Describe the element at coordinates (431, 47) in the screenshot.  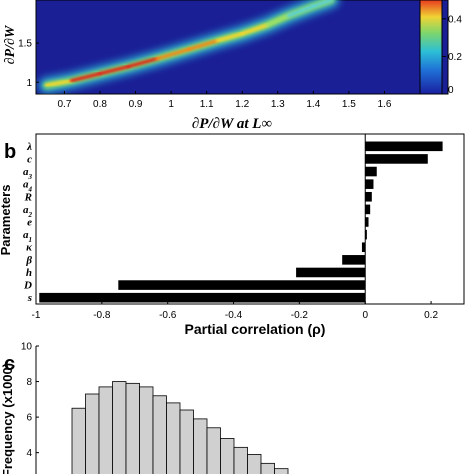
I see `colorbar` at that location.